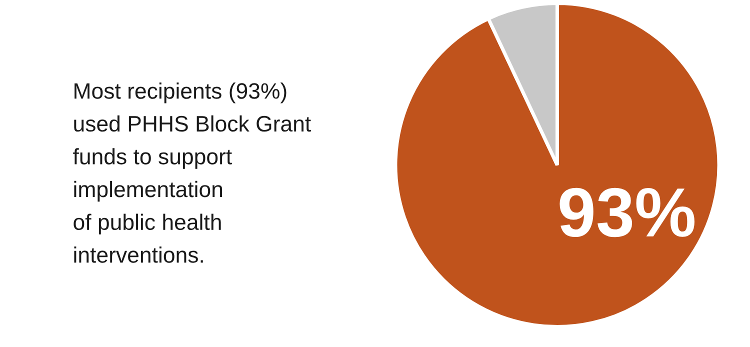 The image size is (750, 347). Describe the element at coordinates (627, 213) in the screenshot. I see `data-label: 93%` at that location.